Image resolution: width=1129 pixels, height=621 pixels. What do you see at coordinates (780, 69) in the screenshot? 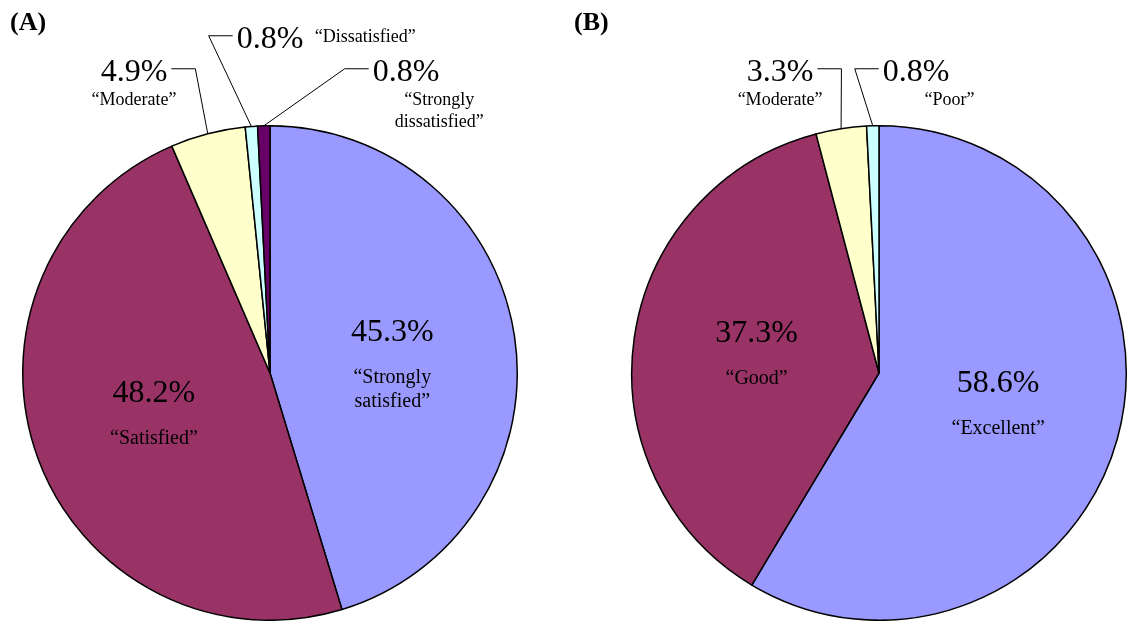
I see `data-label: 3.3%` at bounding box center [780, 69].